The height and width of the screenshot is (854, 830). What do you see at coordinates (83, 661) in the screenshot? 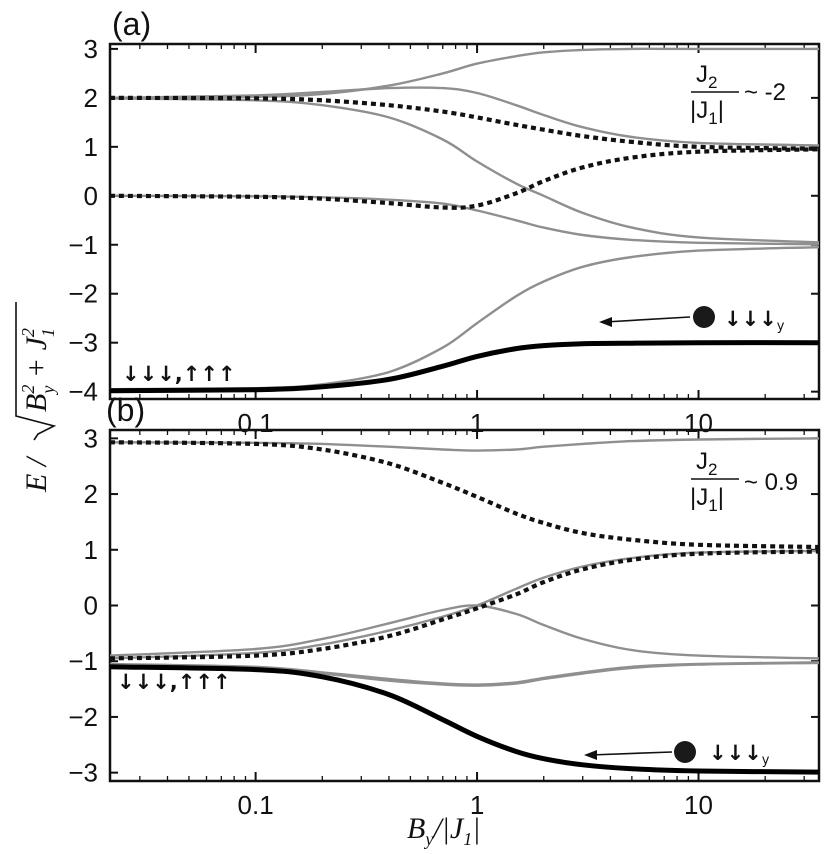
I see `panel-b-ytick-label: −1` at bounding box center [83, 661].